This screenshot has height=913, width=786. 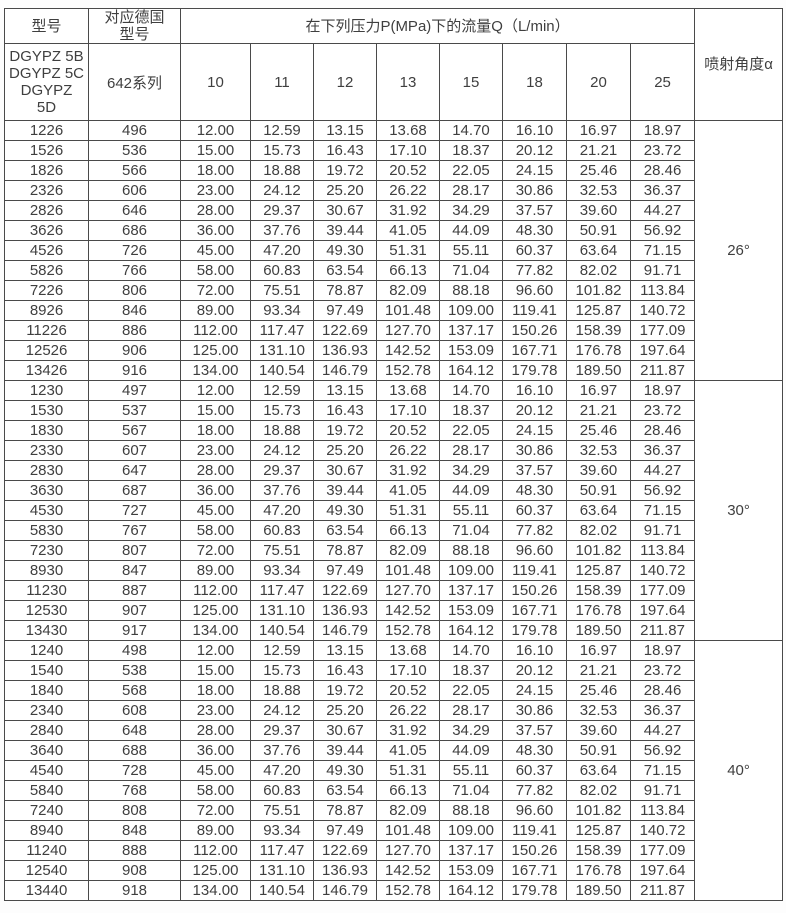 I want to click on flow-cell-p12: 49.30, so click(x=345, y=250).